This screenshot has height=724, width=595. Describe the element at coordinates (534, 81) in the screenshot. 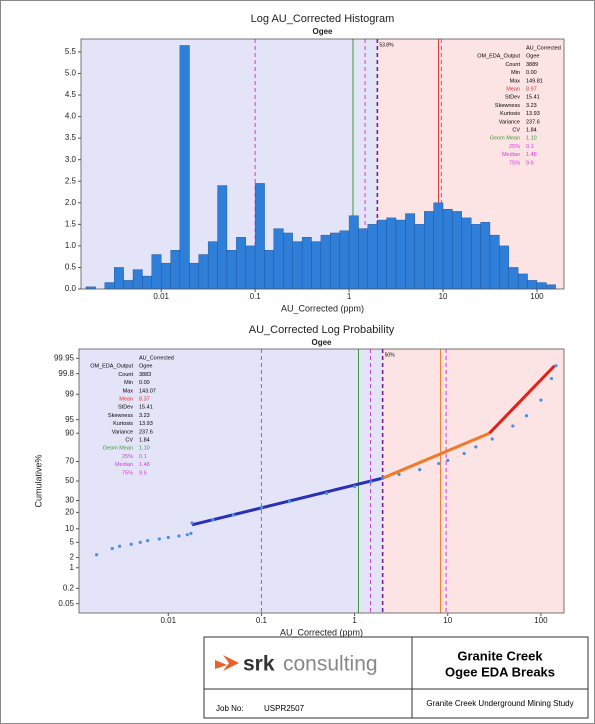

I see `stats-value: 149.81` at that location.